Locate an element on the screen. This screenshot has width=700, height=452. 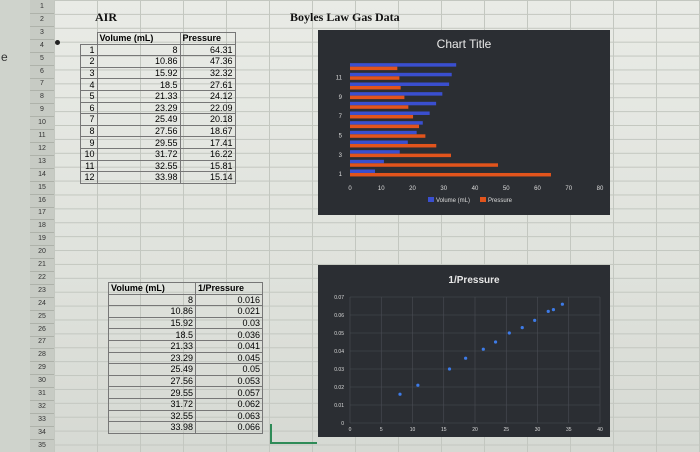
row-number: 12 is located at coordinates (42, 149).